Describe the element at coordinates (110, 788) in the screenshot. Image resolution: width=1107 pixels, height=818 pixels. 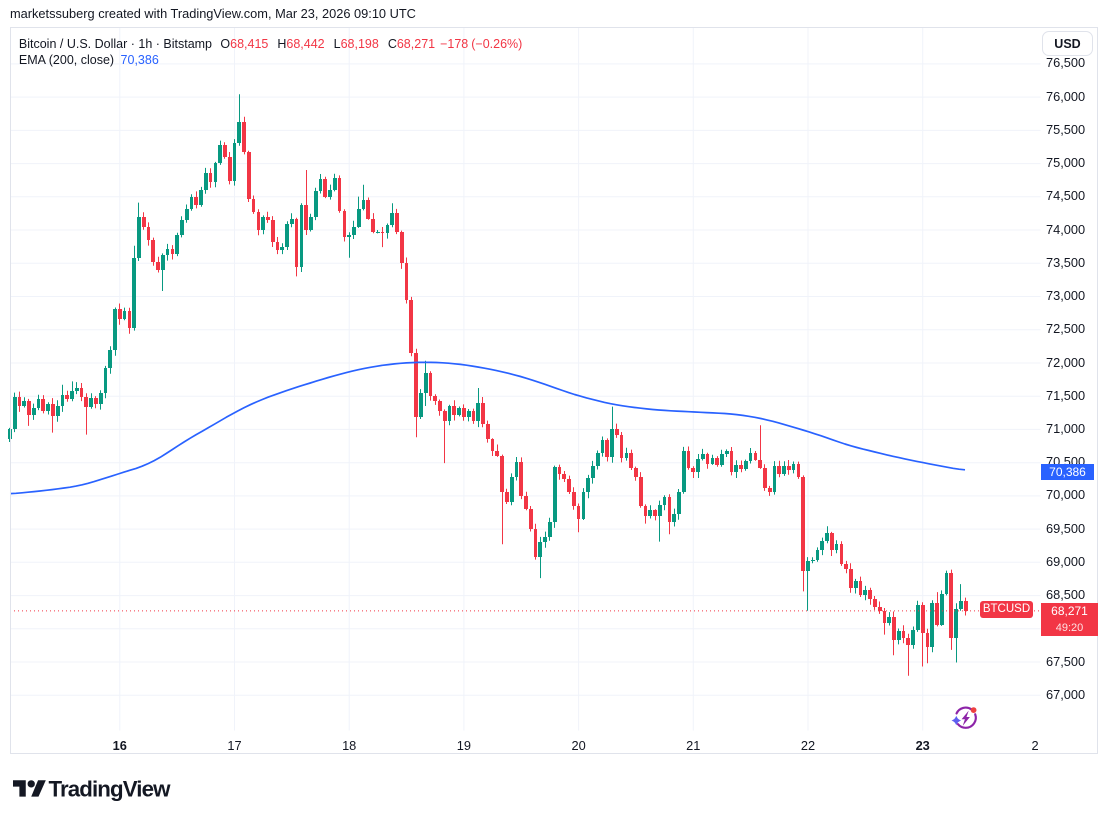
I see `svg-text: TradingView` at that location.